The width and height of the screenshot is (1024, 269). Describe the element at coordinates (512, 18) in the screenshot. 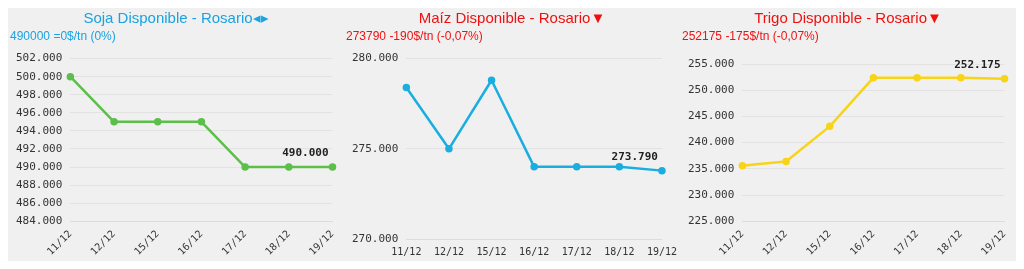

I see `chart-title: Maíz Disponible - Rosario▼` at that location.